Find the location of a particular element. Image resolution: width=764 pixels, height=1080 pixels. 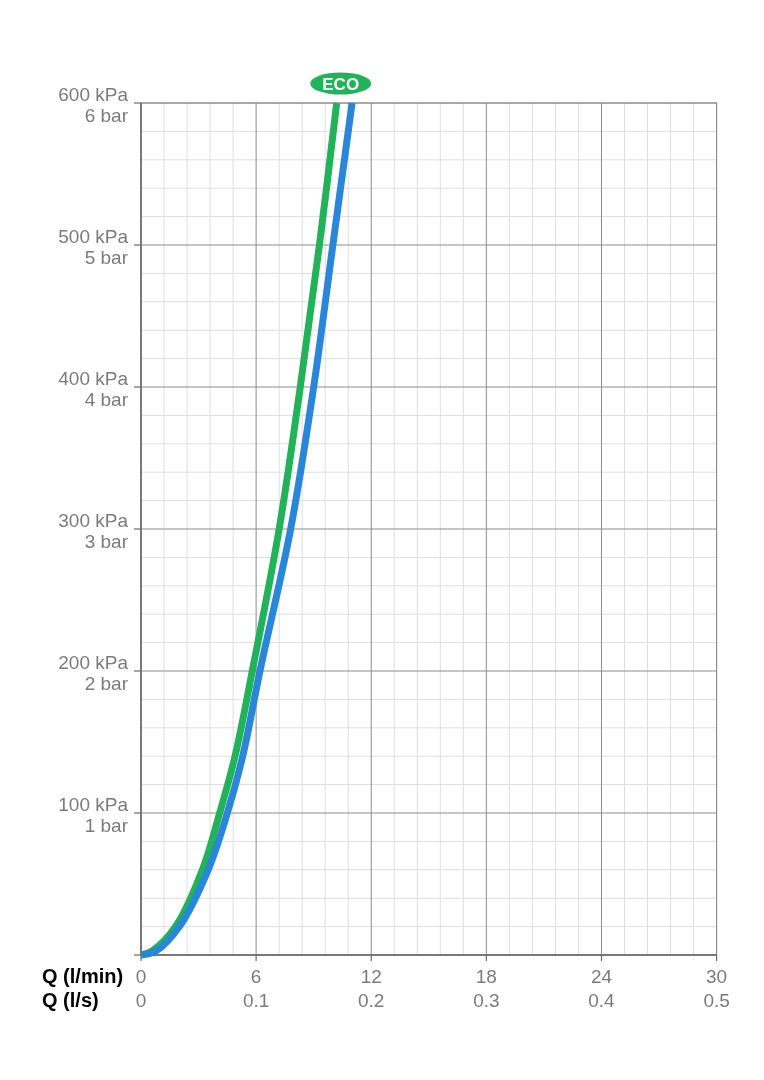

y2-tick-label: 4 bar is located at coordinates (106, 399).